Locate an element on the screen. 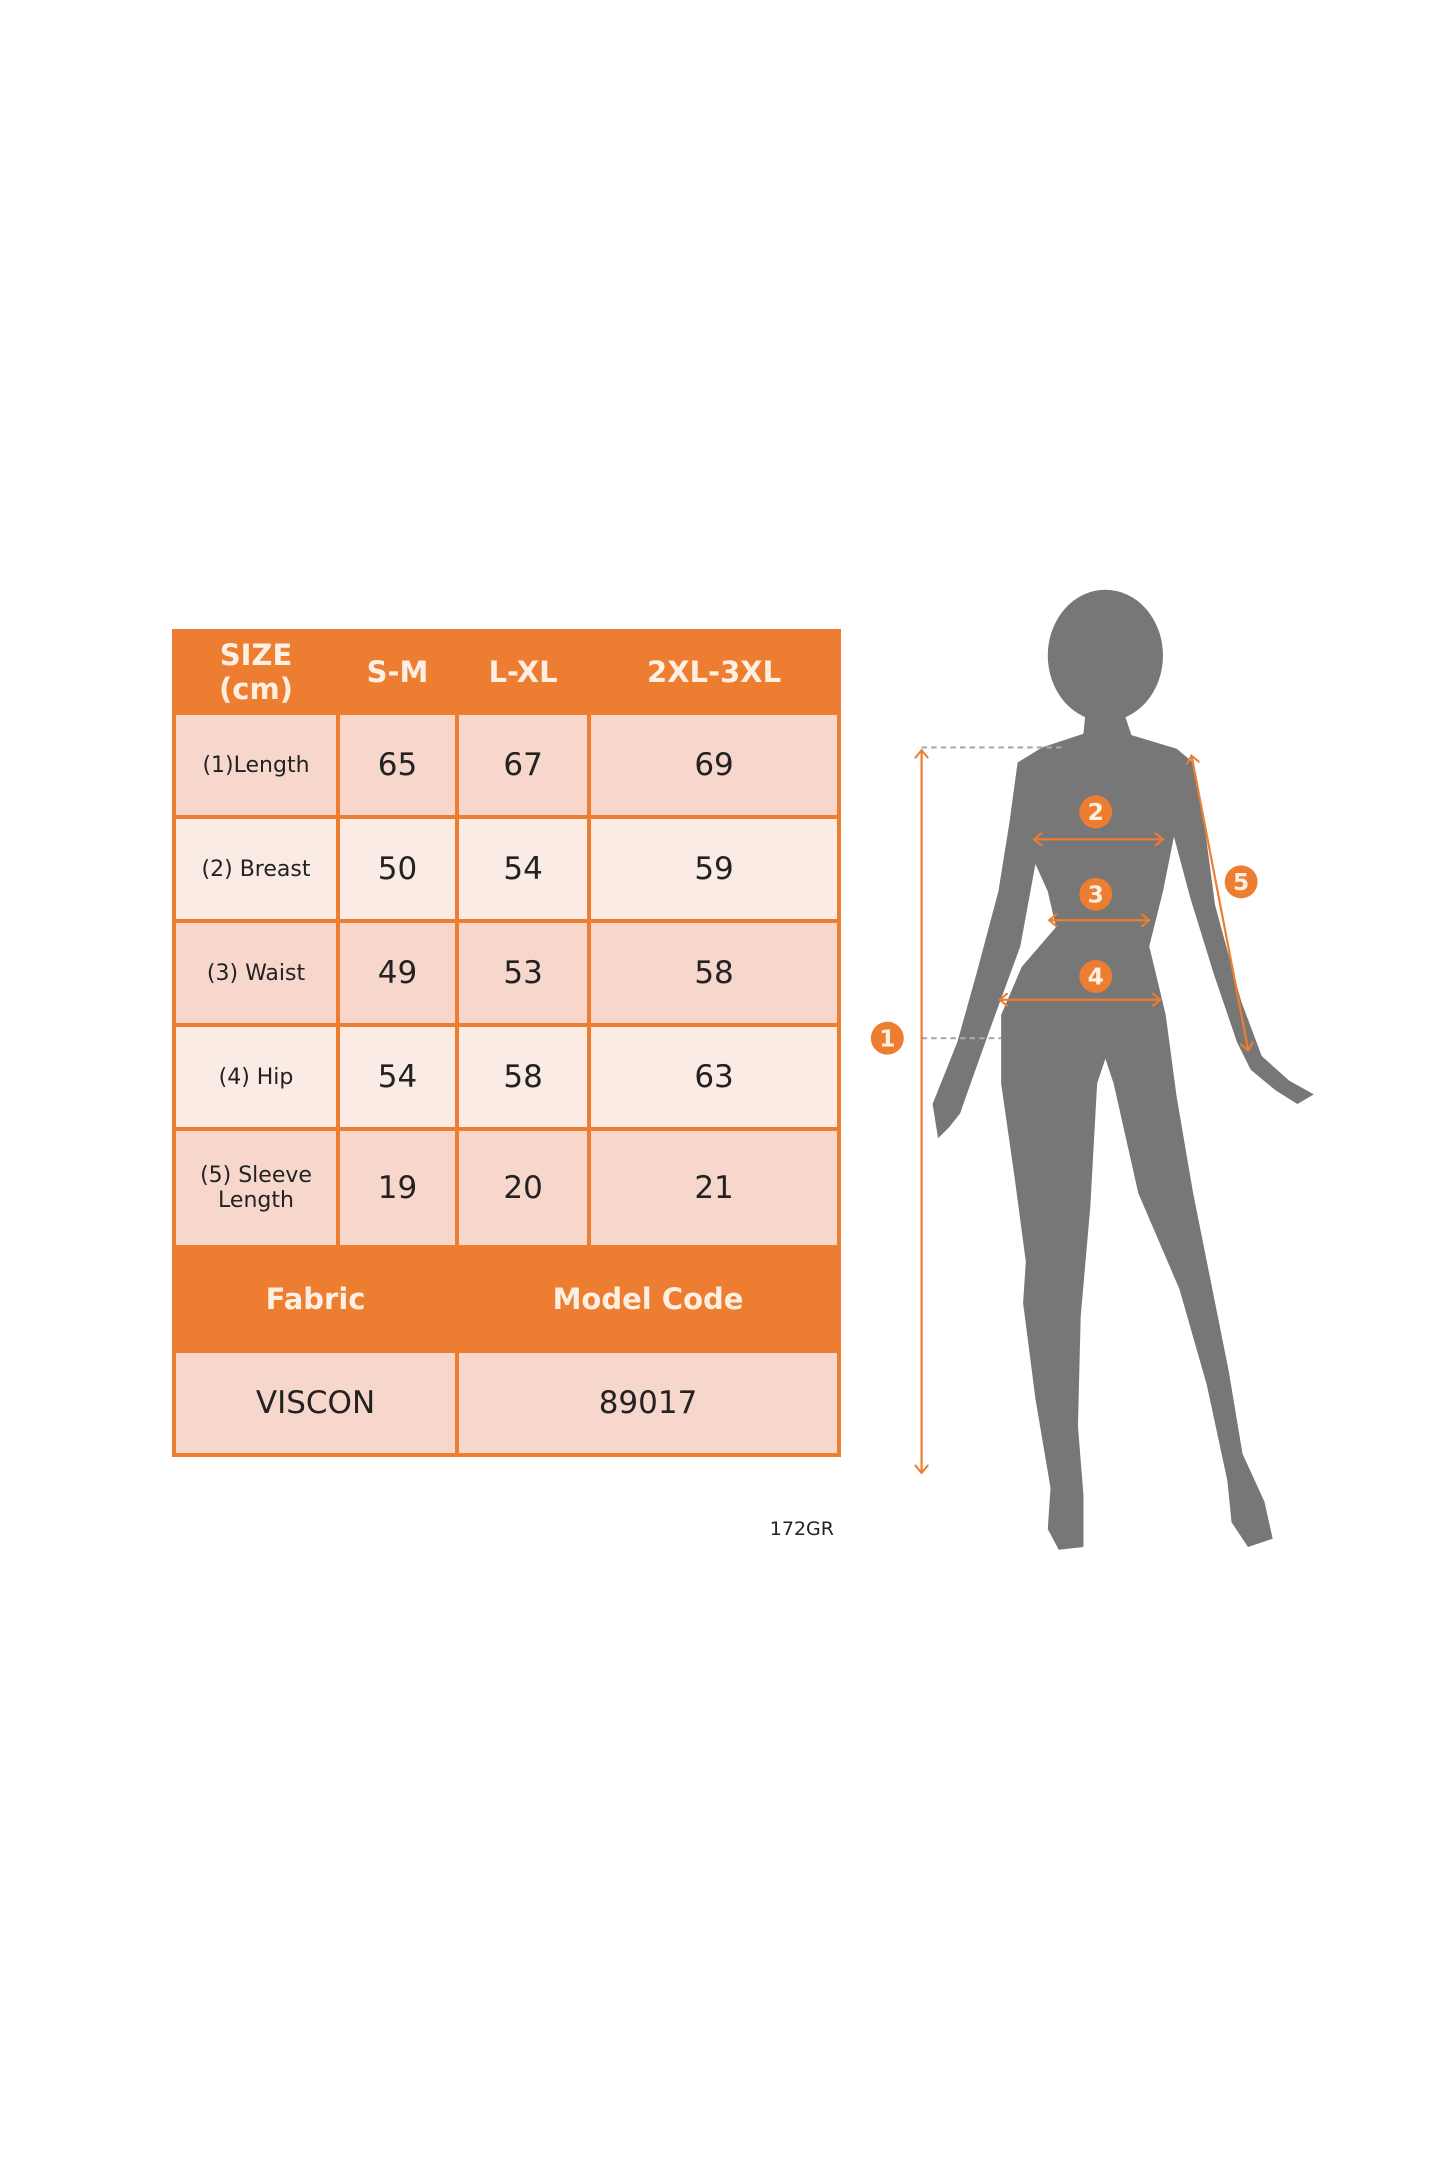  svg-text: 1 is located at coordinates (887, 1038).